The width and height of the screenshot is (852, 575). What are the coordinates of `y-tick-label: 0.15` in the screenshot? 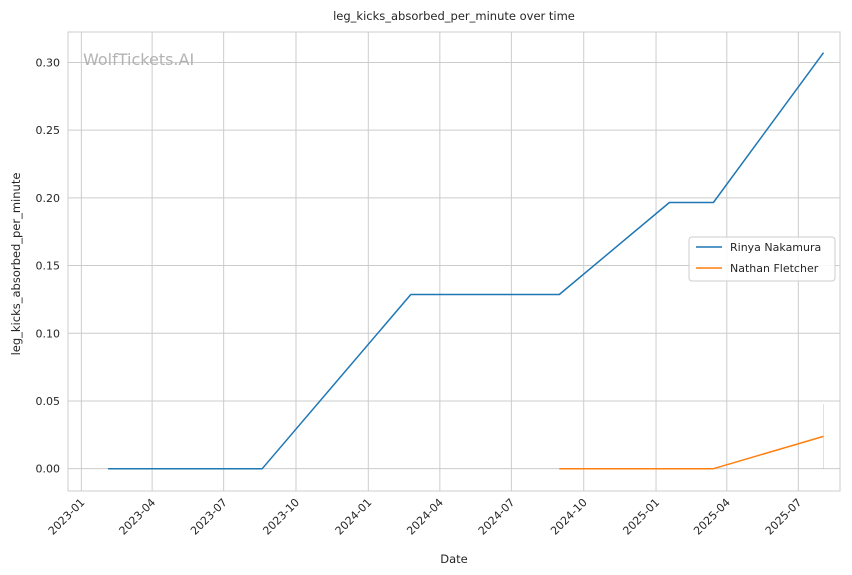 It's located at (48, 266).